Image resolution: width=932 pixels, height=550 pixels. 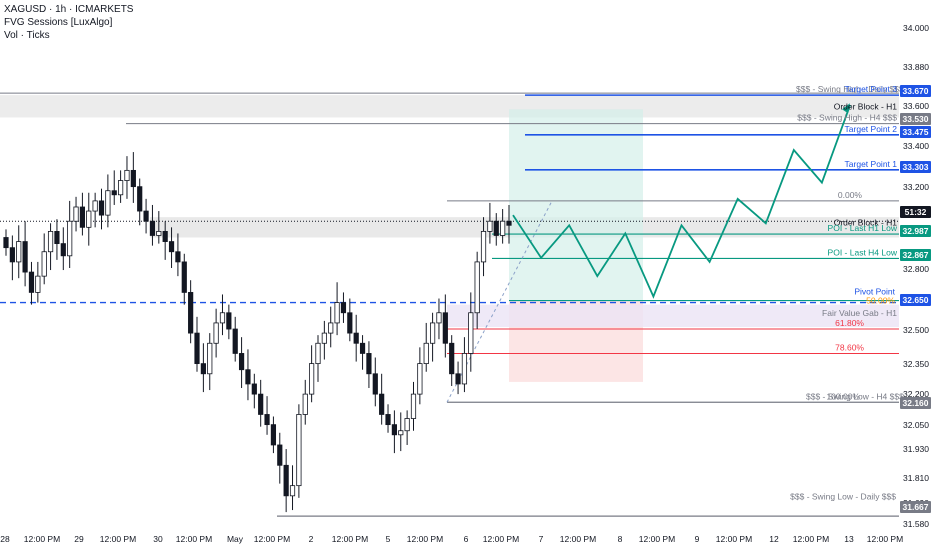 I want to click on level-label: Target Point 2, so click(x=871, y=129).